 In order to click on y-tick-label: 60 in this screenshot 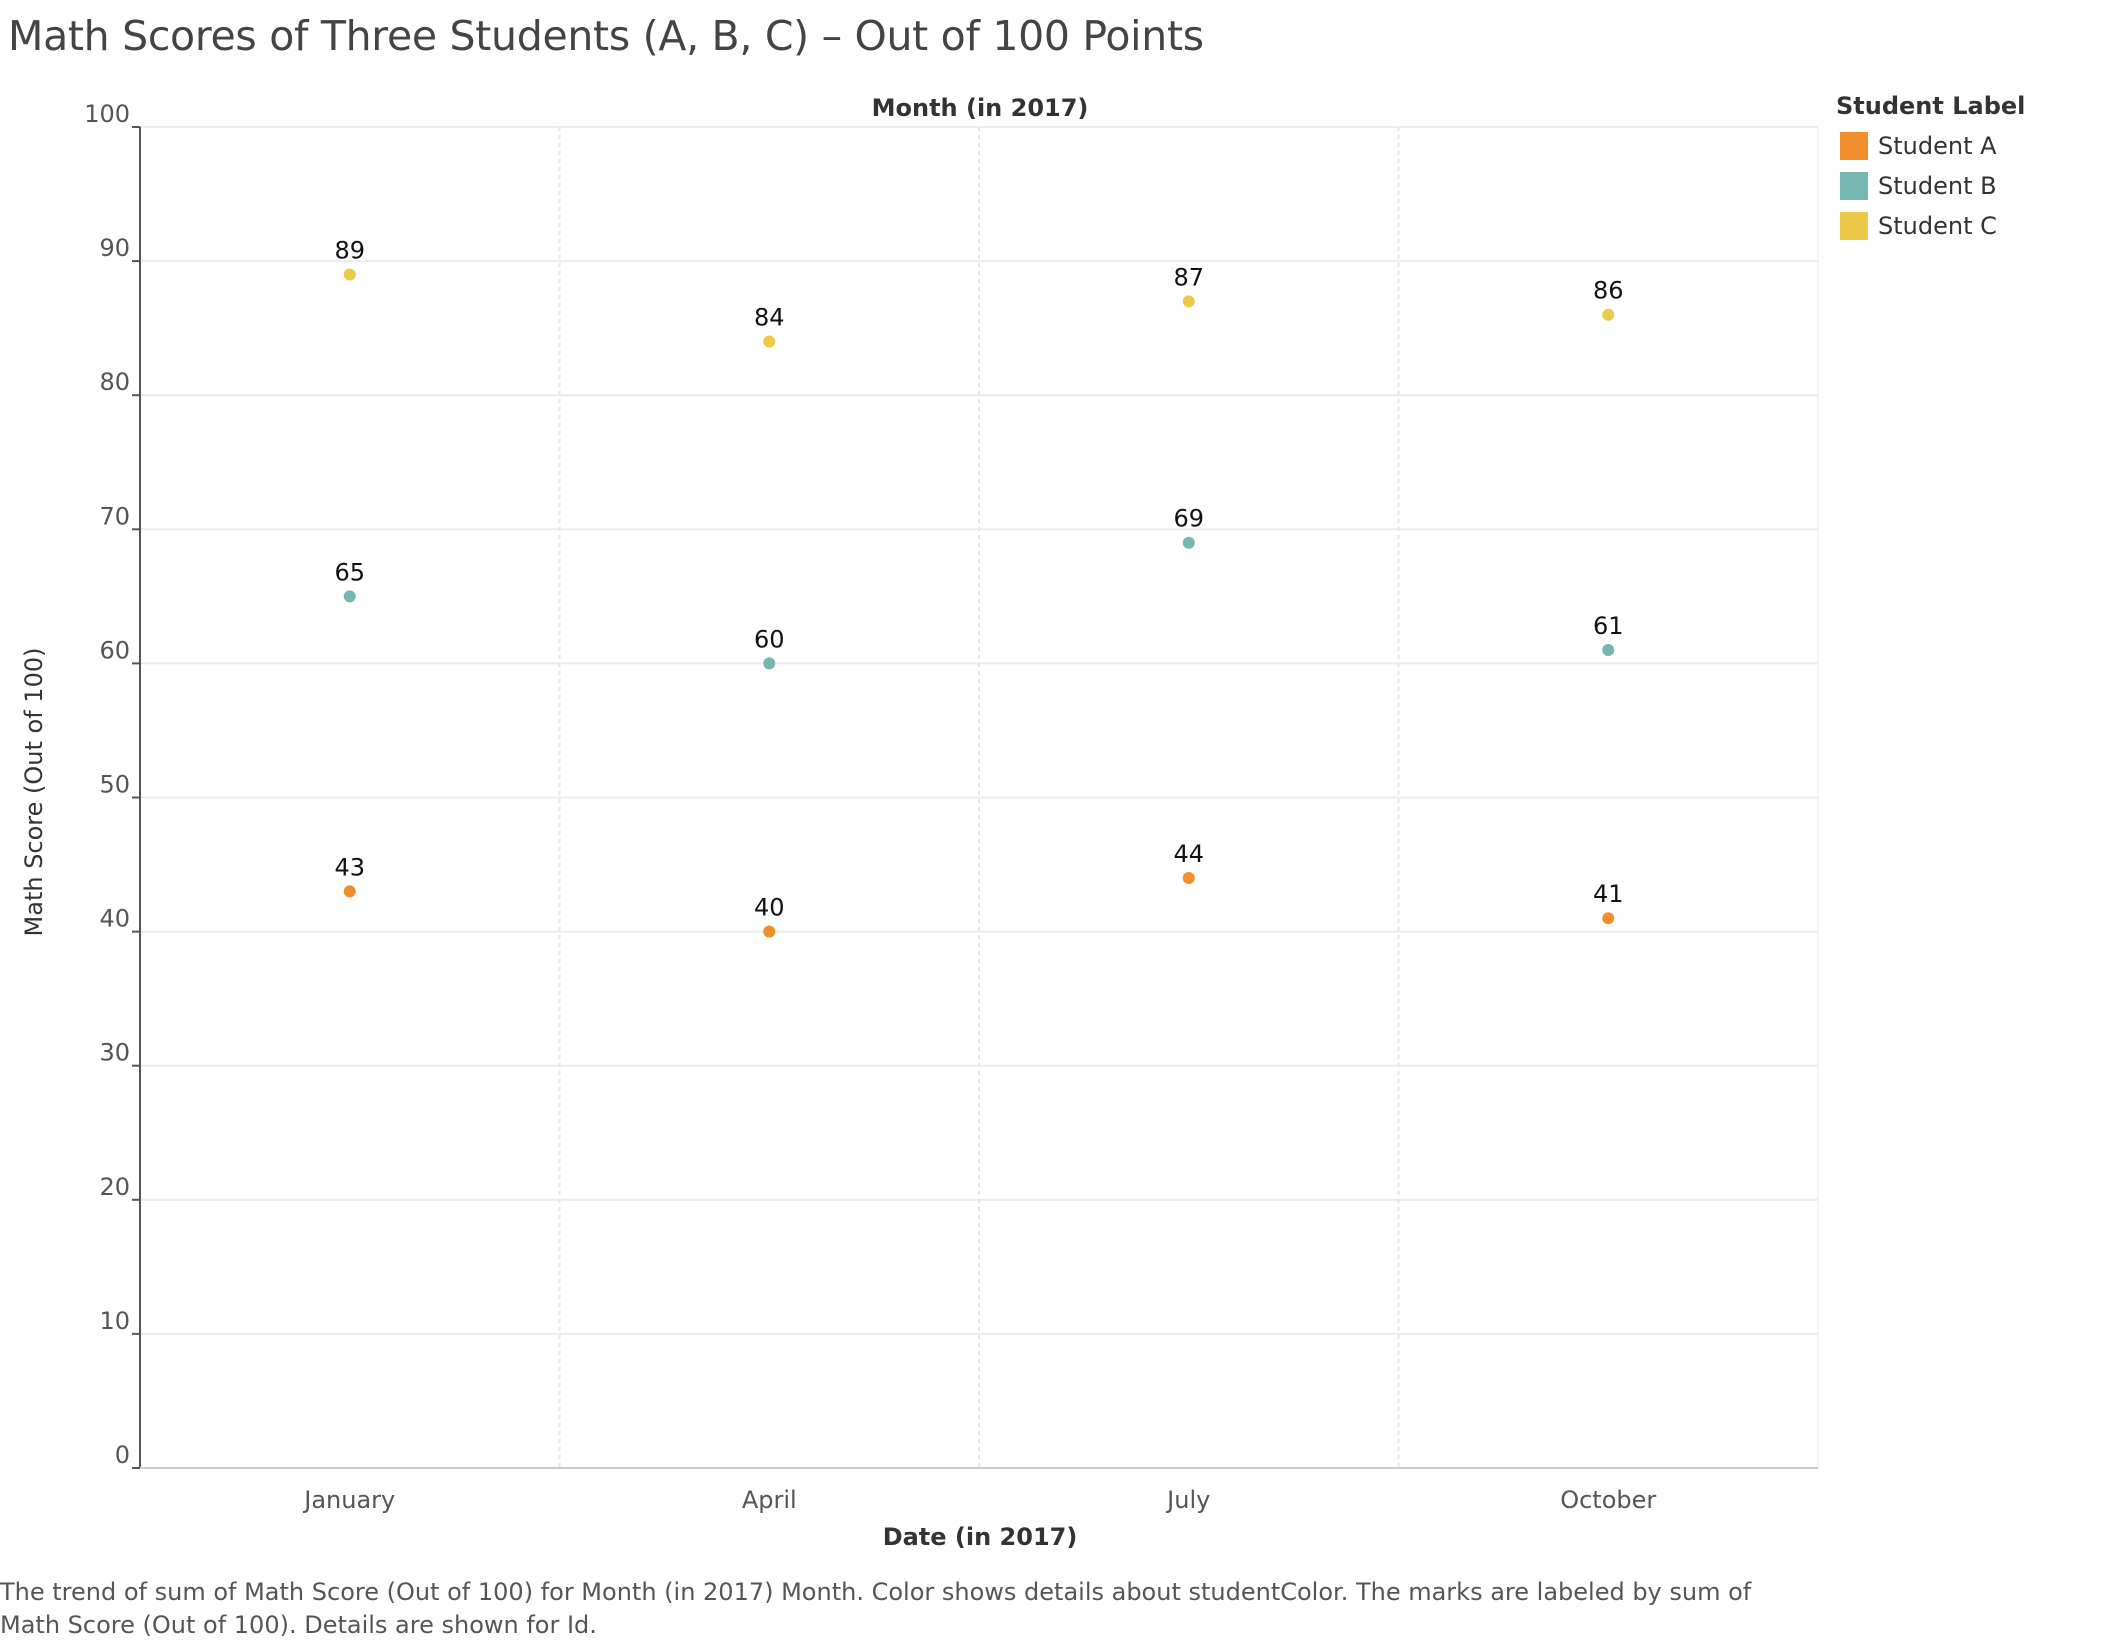, I will do `click(114, 650)`.